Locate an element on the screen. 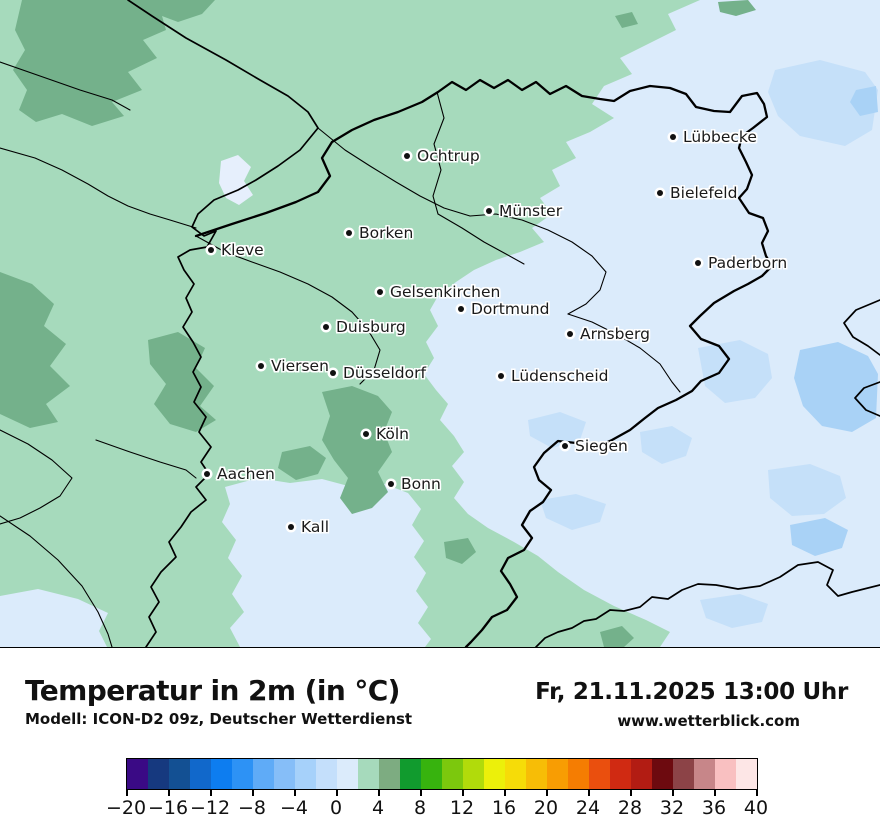  city-label: Köln is located at coordinates (393, 434).